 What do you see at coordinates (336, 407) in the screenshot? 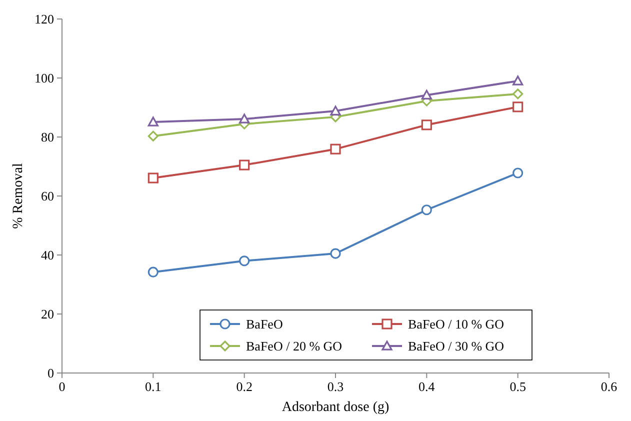
I see `x-axis-title: Adsorbant dose (g)` at bounding box center [336, 407].